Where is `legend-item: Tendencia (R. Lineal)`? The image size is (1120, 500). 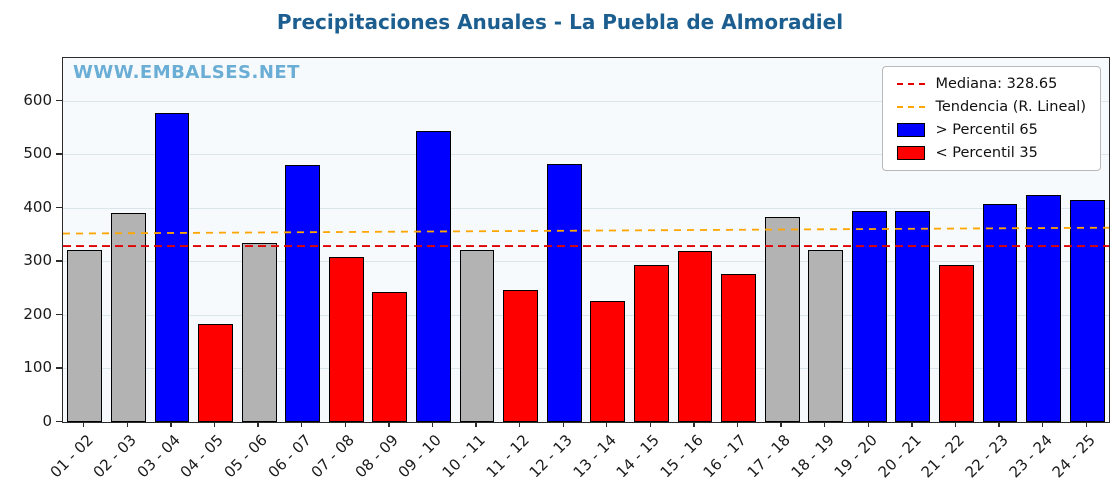
legend-item: Tendencia (R. Lineal) is located at coordinates (991, 107).